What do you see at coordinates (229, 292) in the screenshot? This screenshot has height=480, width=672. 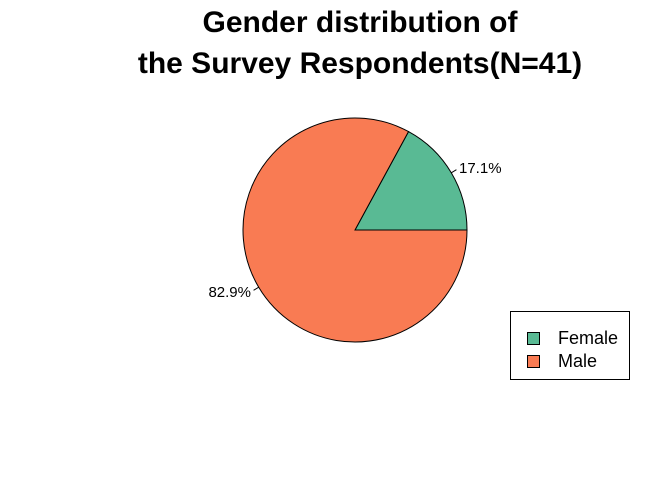 I see `pie-label-male: 82.9%` at bounding box center [229, 292].